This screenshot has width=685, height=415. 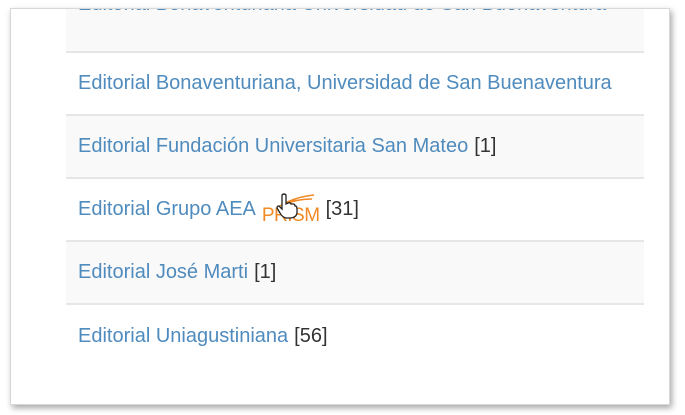 What do you see at coordinates (355, 336) in the screenshot?
I see `list-item: Editorial Uniagustiniana [56]` at bounding box center [355, 336].